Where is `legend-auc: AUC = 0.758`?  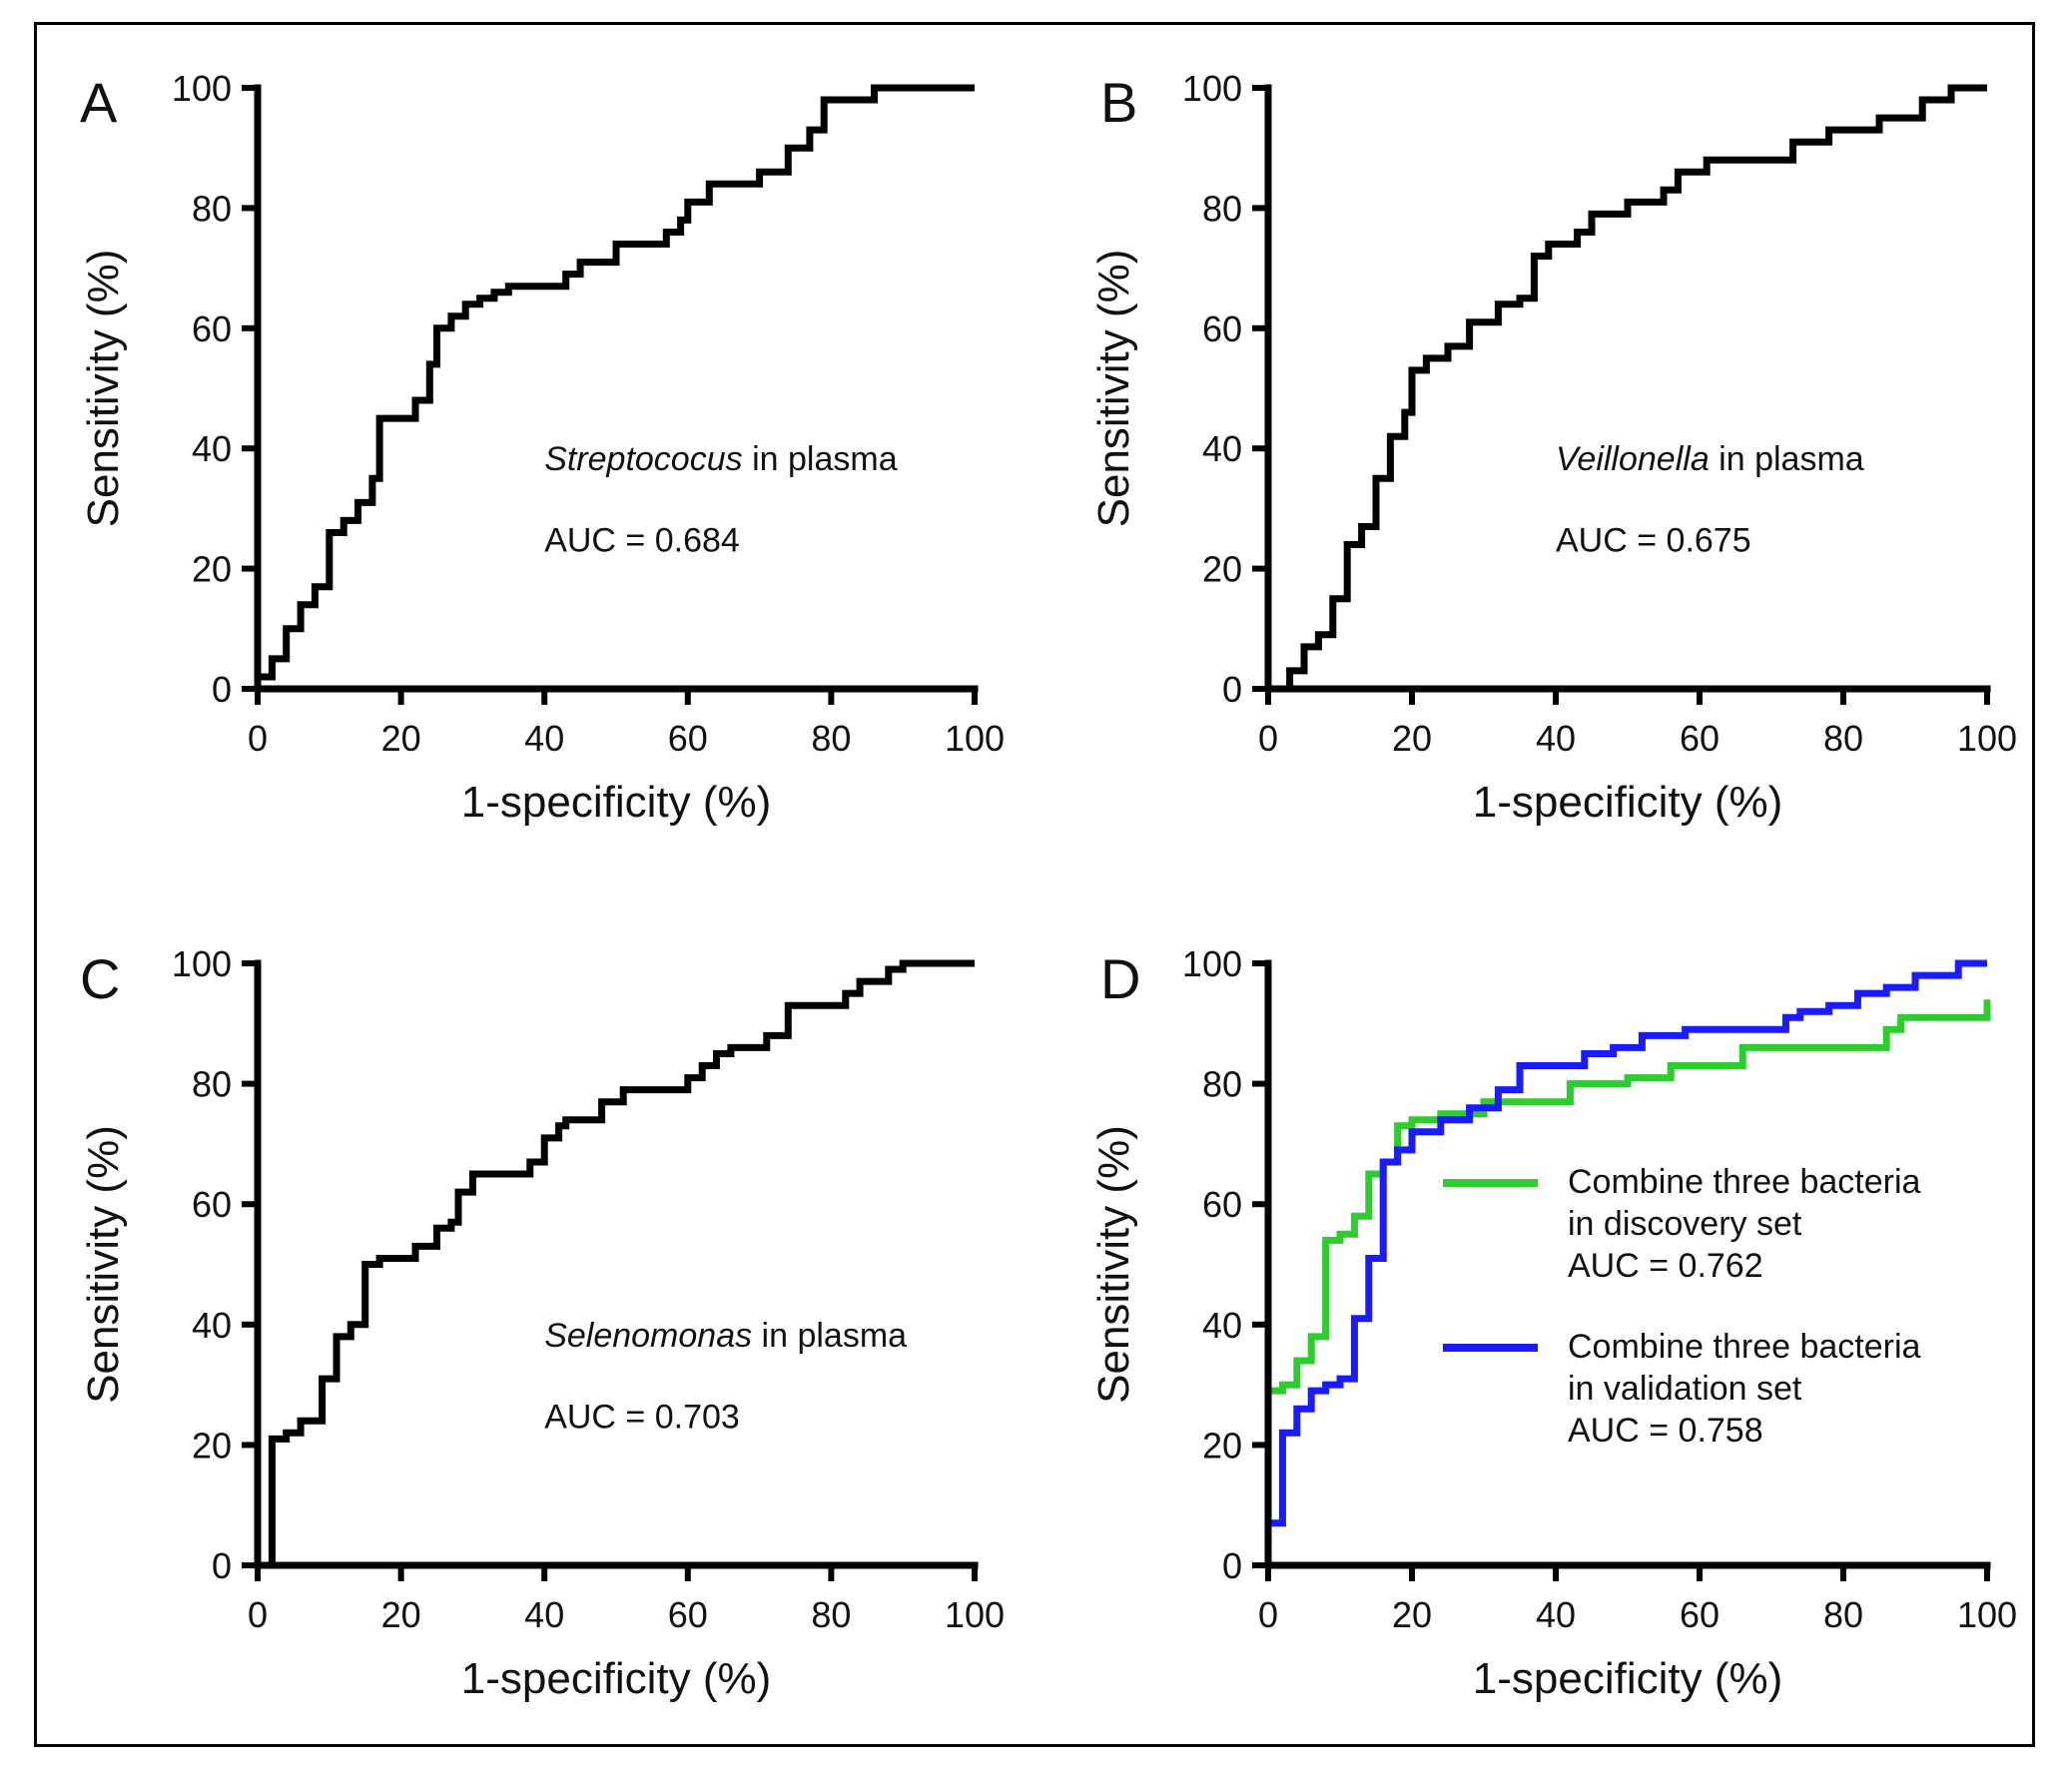 legend-auc: AUC = 0.758 is located at coordinates (1666, 1431).